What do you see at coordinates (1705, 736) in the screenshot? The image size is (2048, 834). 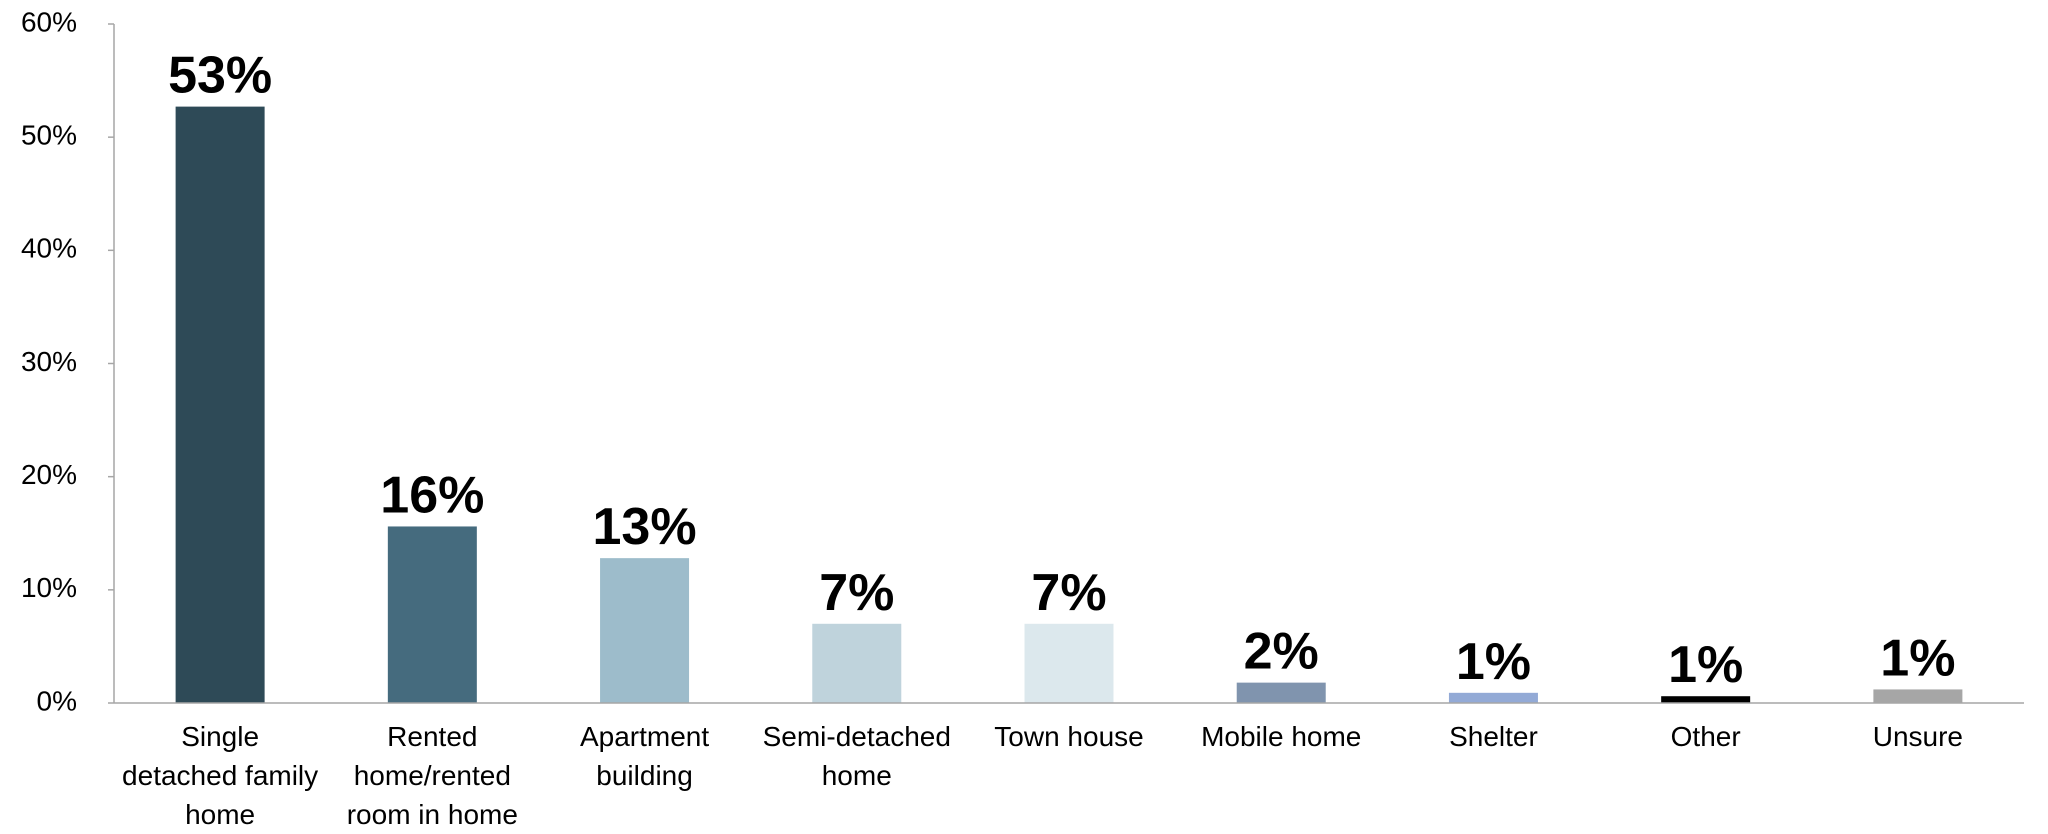 I see `x-tick-label: Other` at bounding box center [1705, 736].